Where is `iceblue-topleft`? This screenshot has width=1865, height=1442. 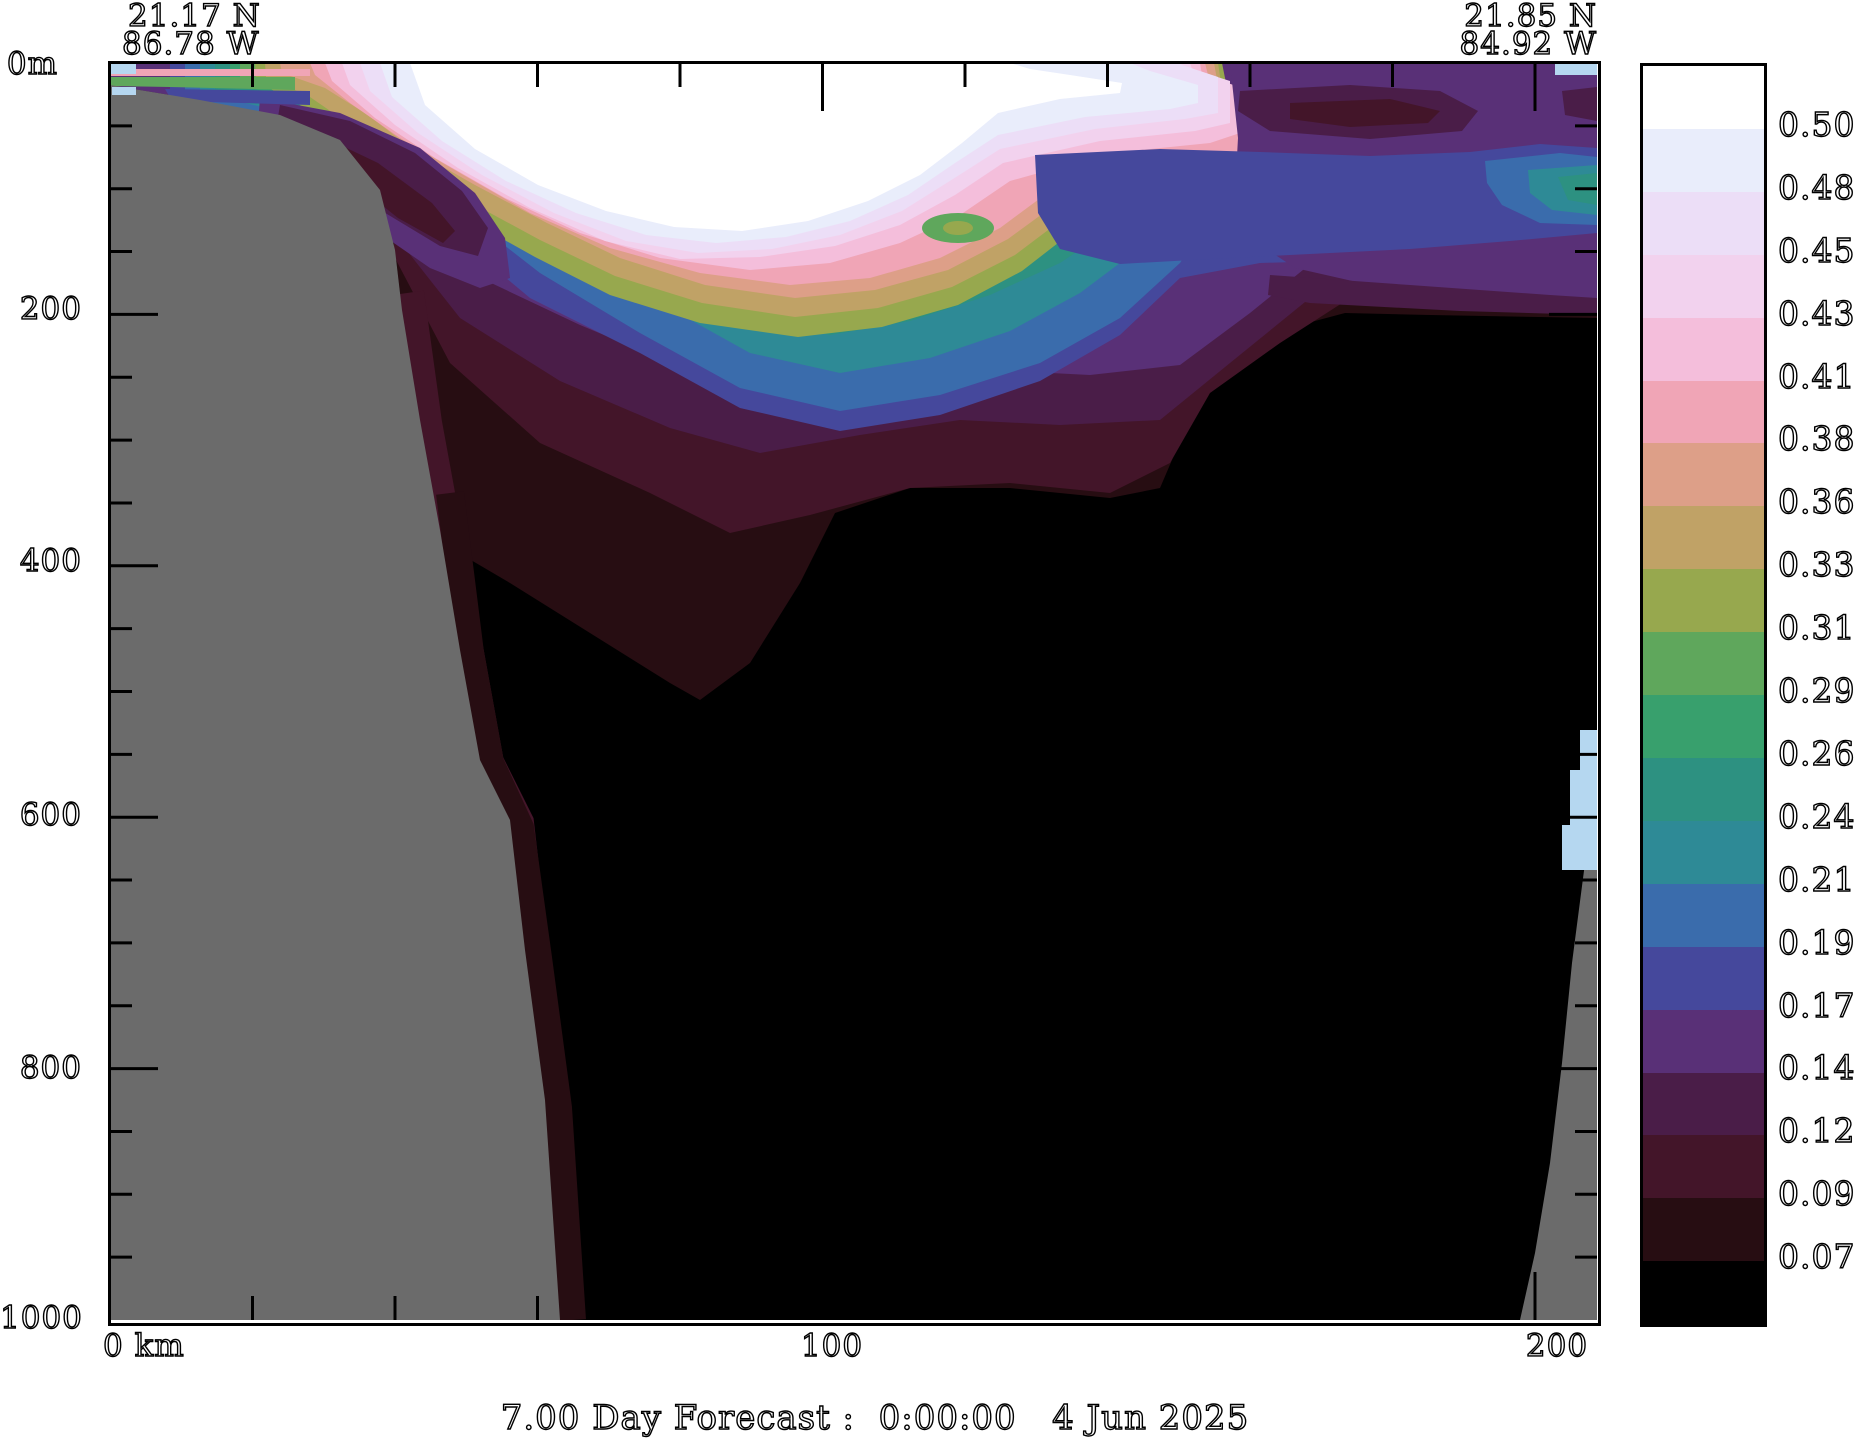 iceblue-topleft is located at coordinates (123, 68).